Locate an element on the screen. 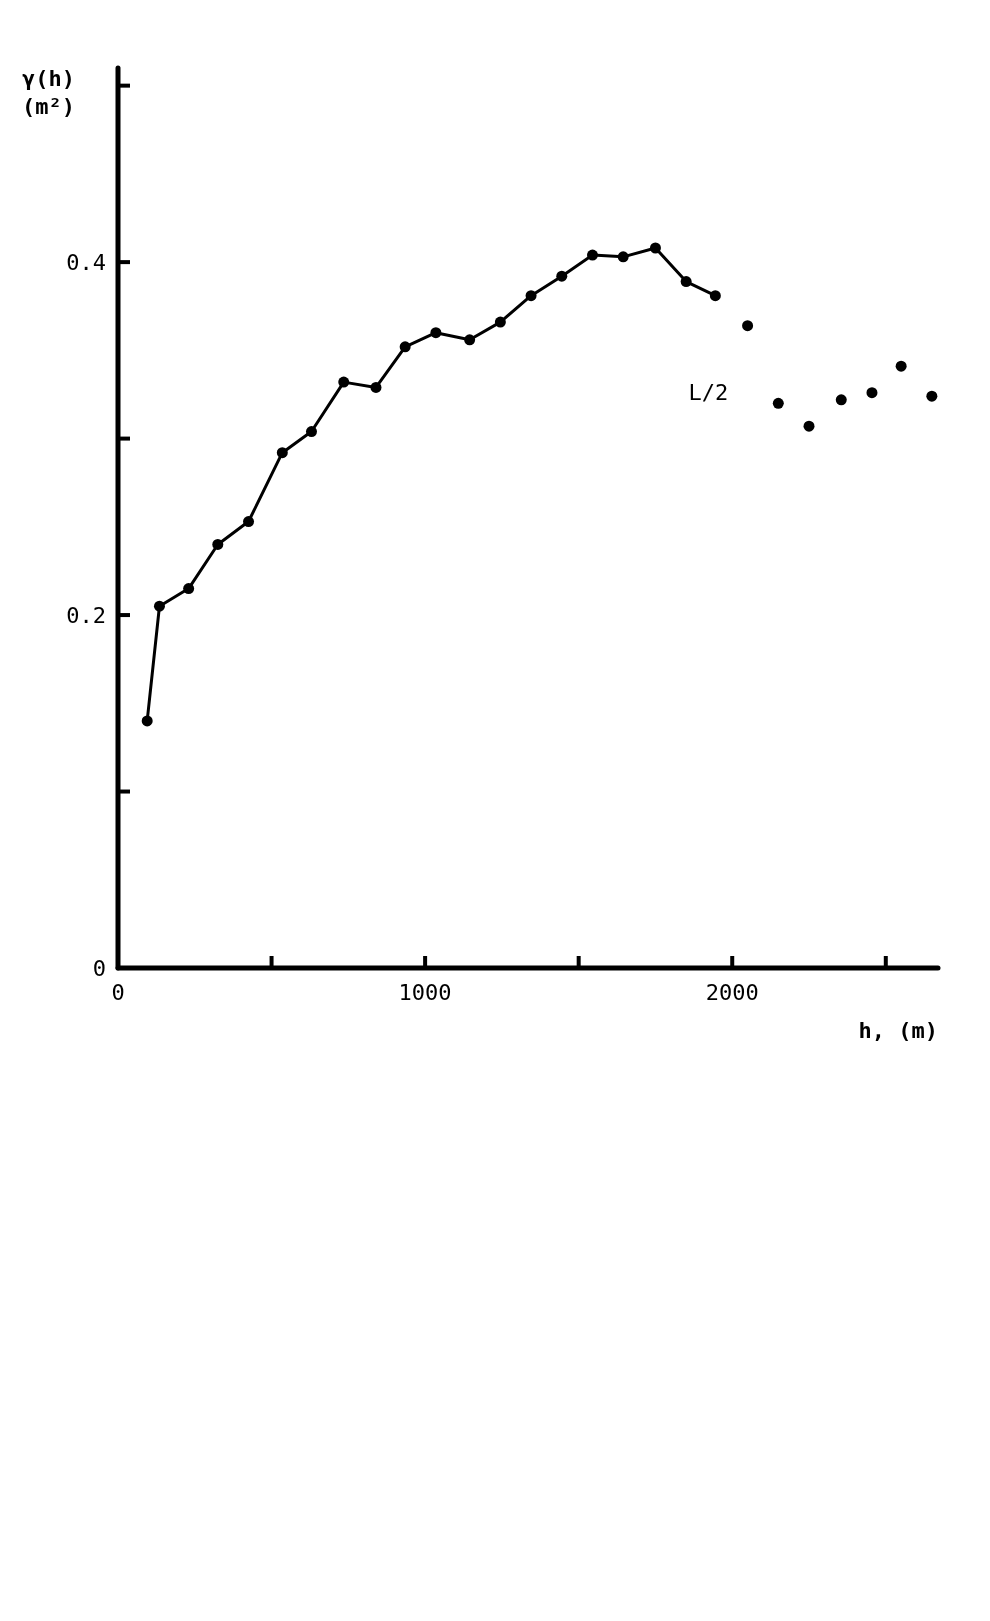  x-tick-label: 0 is located at coordinates (118, 992).